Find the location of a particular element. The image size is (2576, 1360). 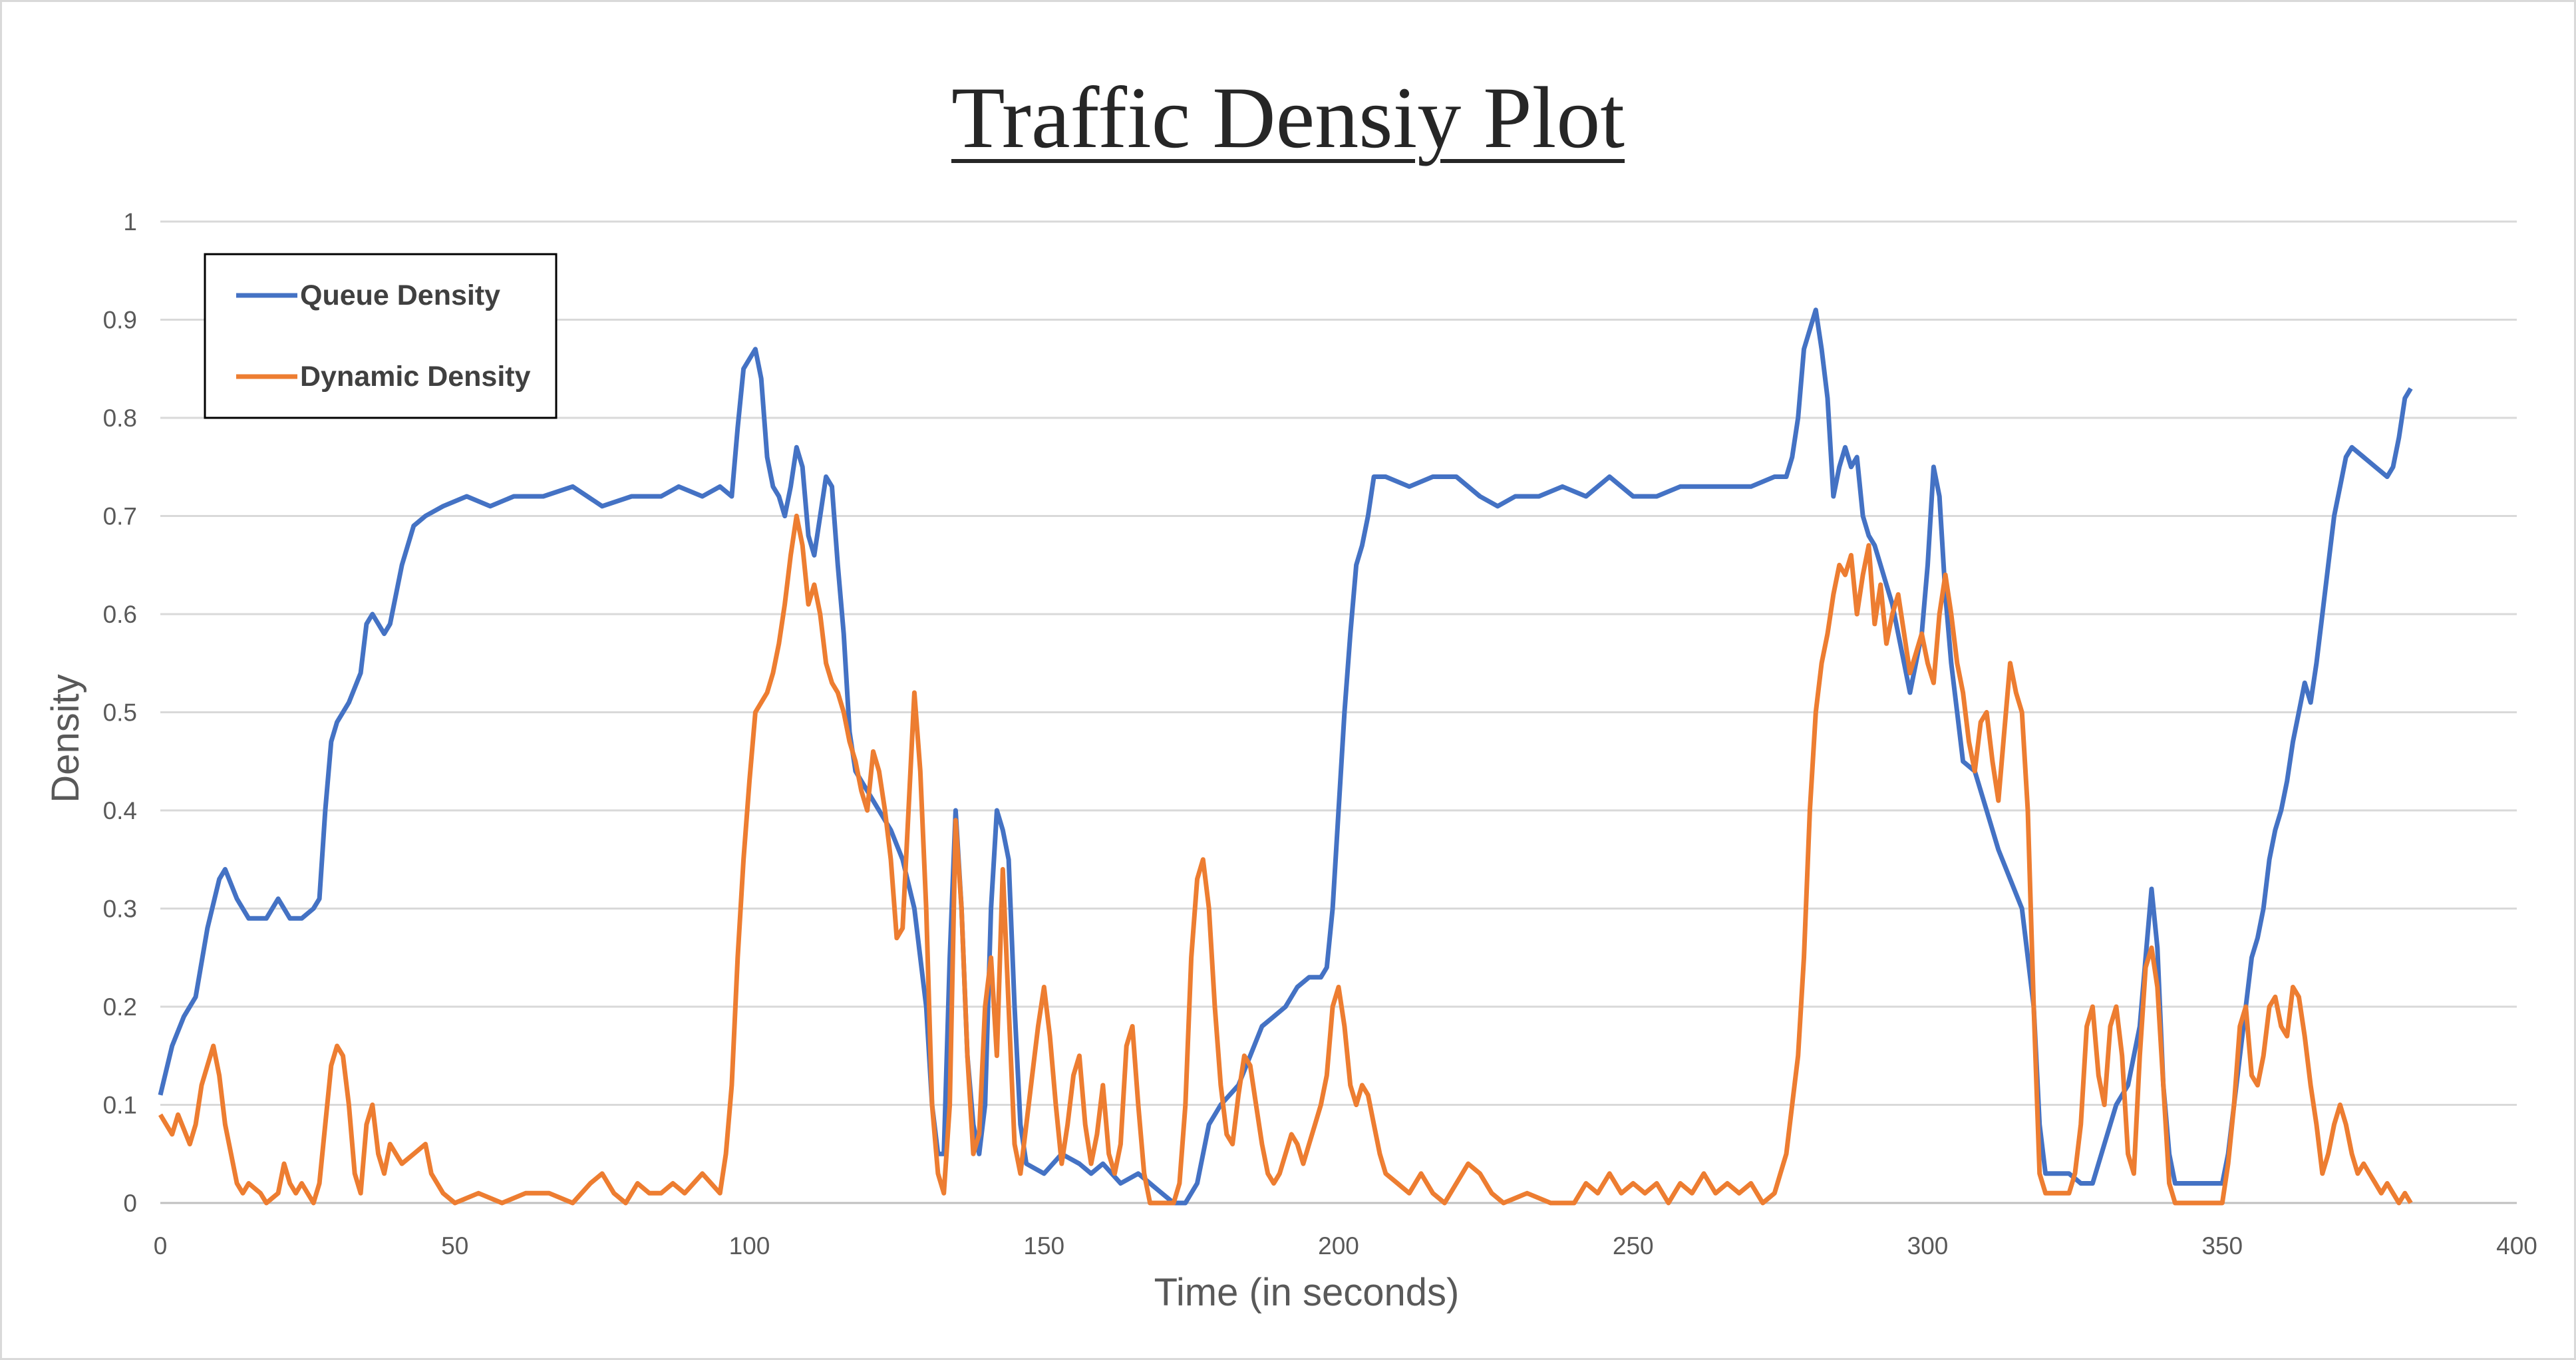

x-tick-label: 350 is located at coordinates (2222, 1246).